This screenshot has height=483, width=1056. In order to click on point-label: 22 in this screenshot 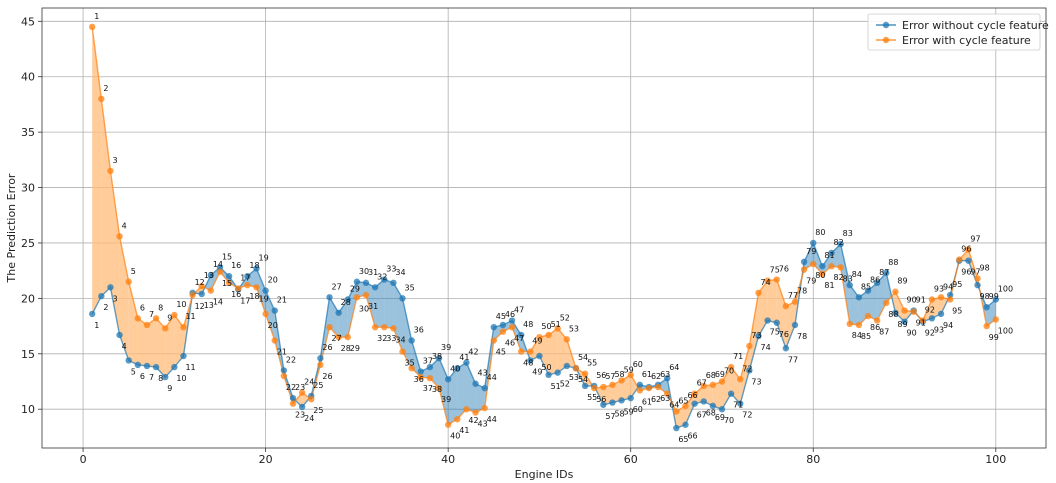, I will do `click(291, 359)`.